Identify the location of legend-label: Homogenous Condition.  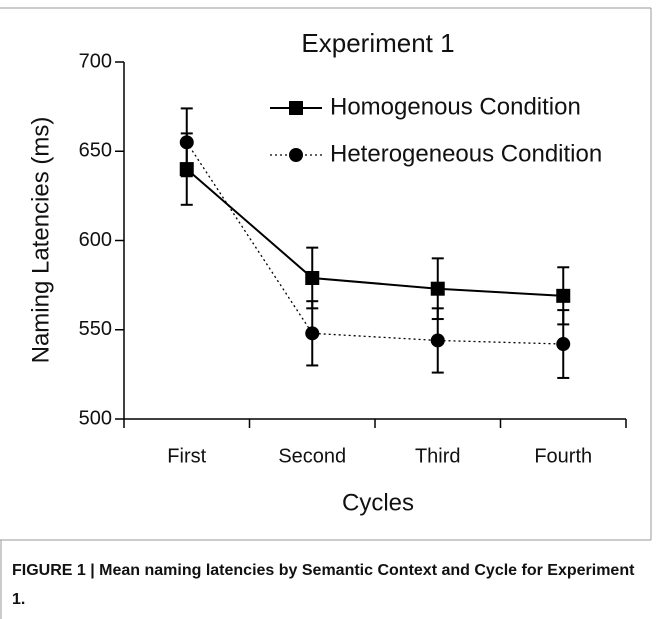
(455, 106).